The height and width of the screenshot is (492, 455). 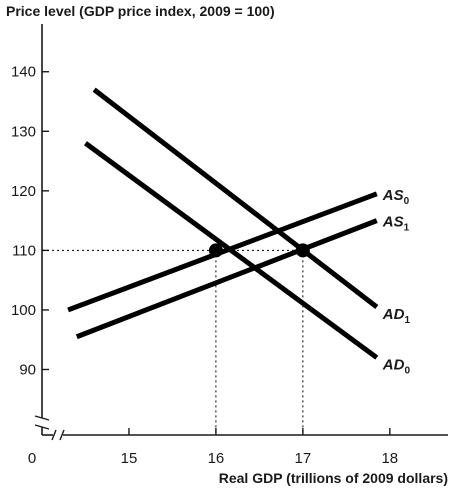 I want to click on x-tick-label: 17, so click(x=303, y=458).